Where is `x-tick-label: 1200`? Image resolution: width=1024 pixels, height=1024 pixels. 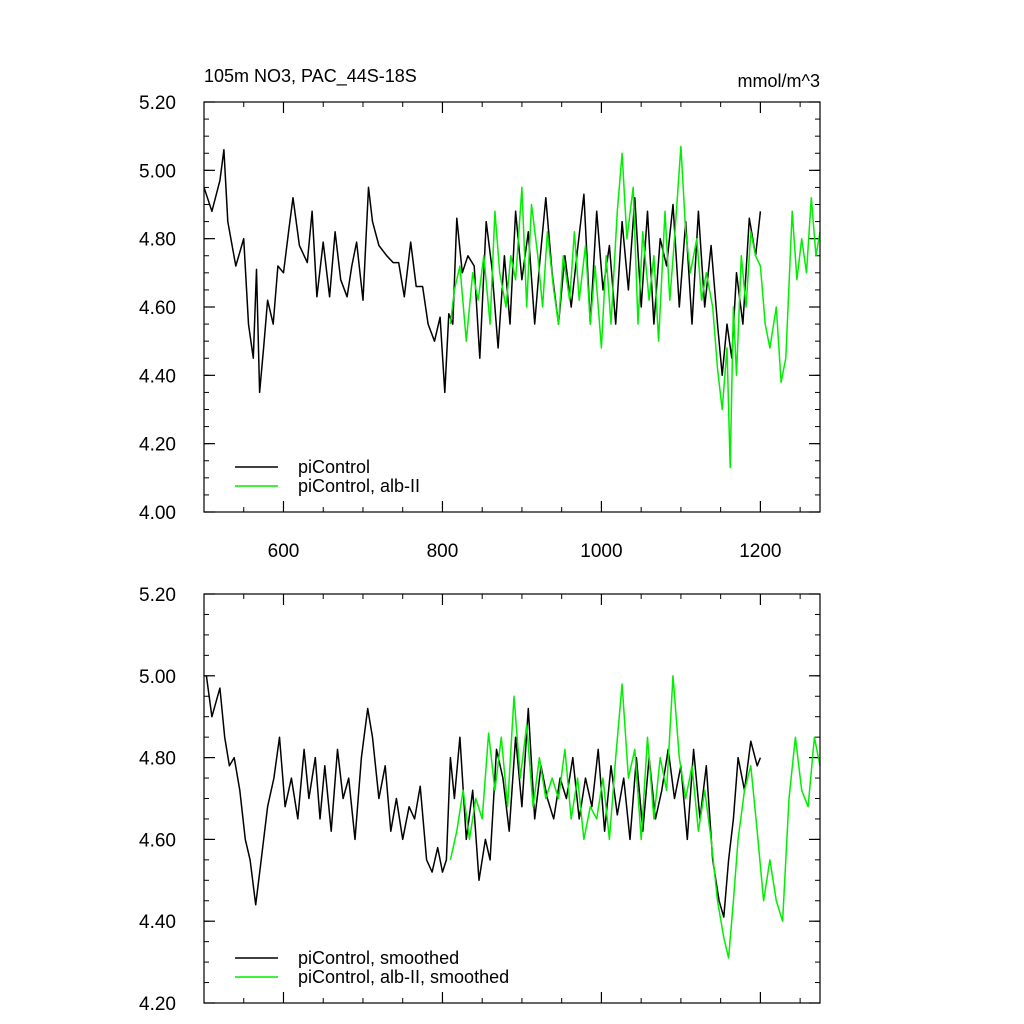 x-tick-label: 1200 is located at coordinates (760, 551).